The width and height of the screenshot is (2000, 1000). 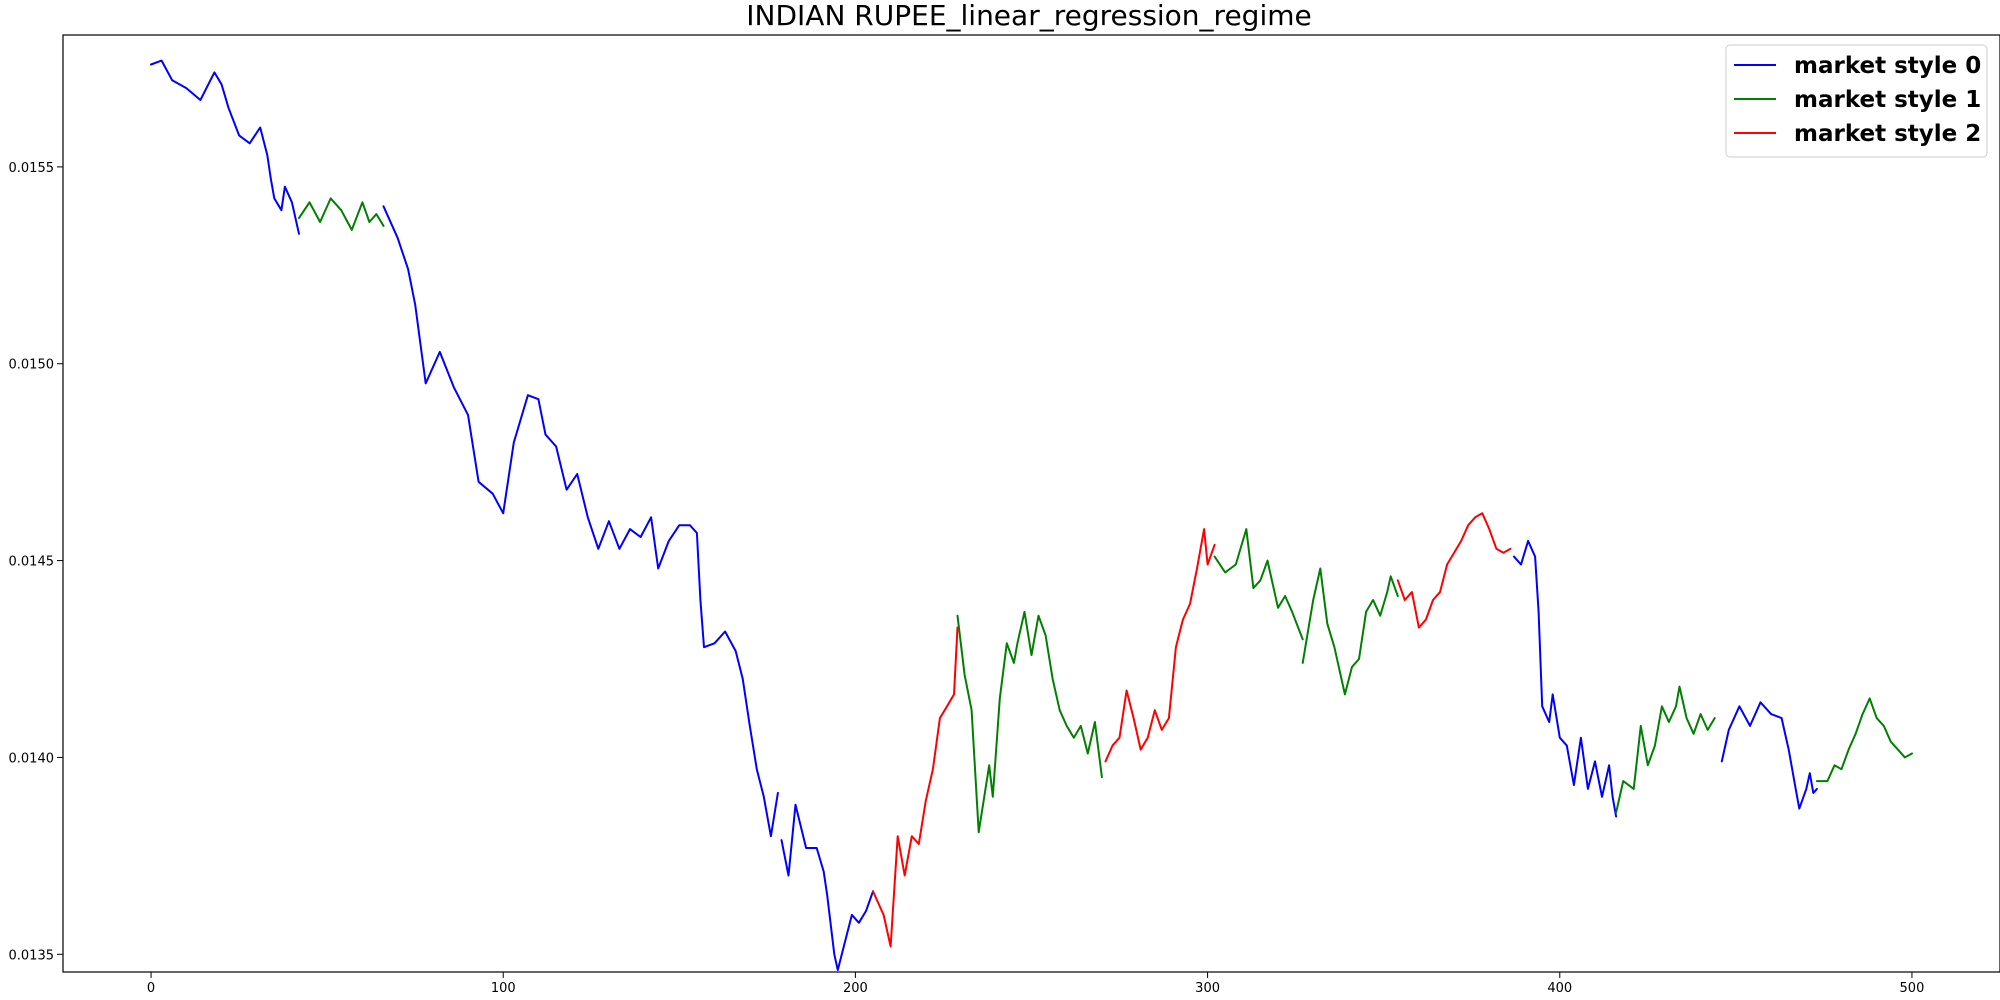 I want to click on y-tick-label: 0.0155, so click(x=32, y=168).